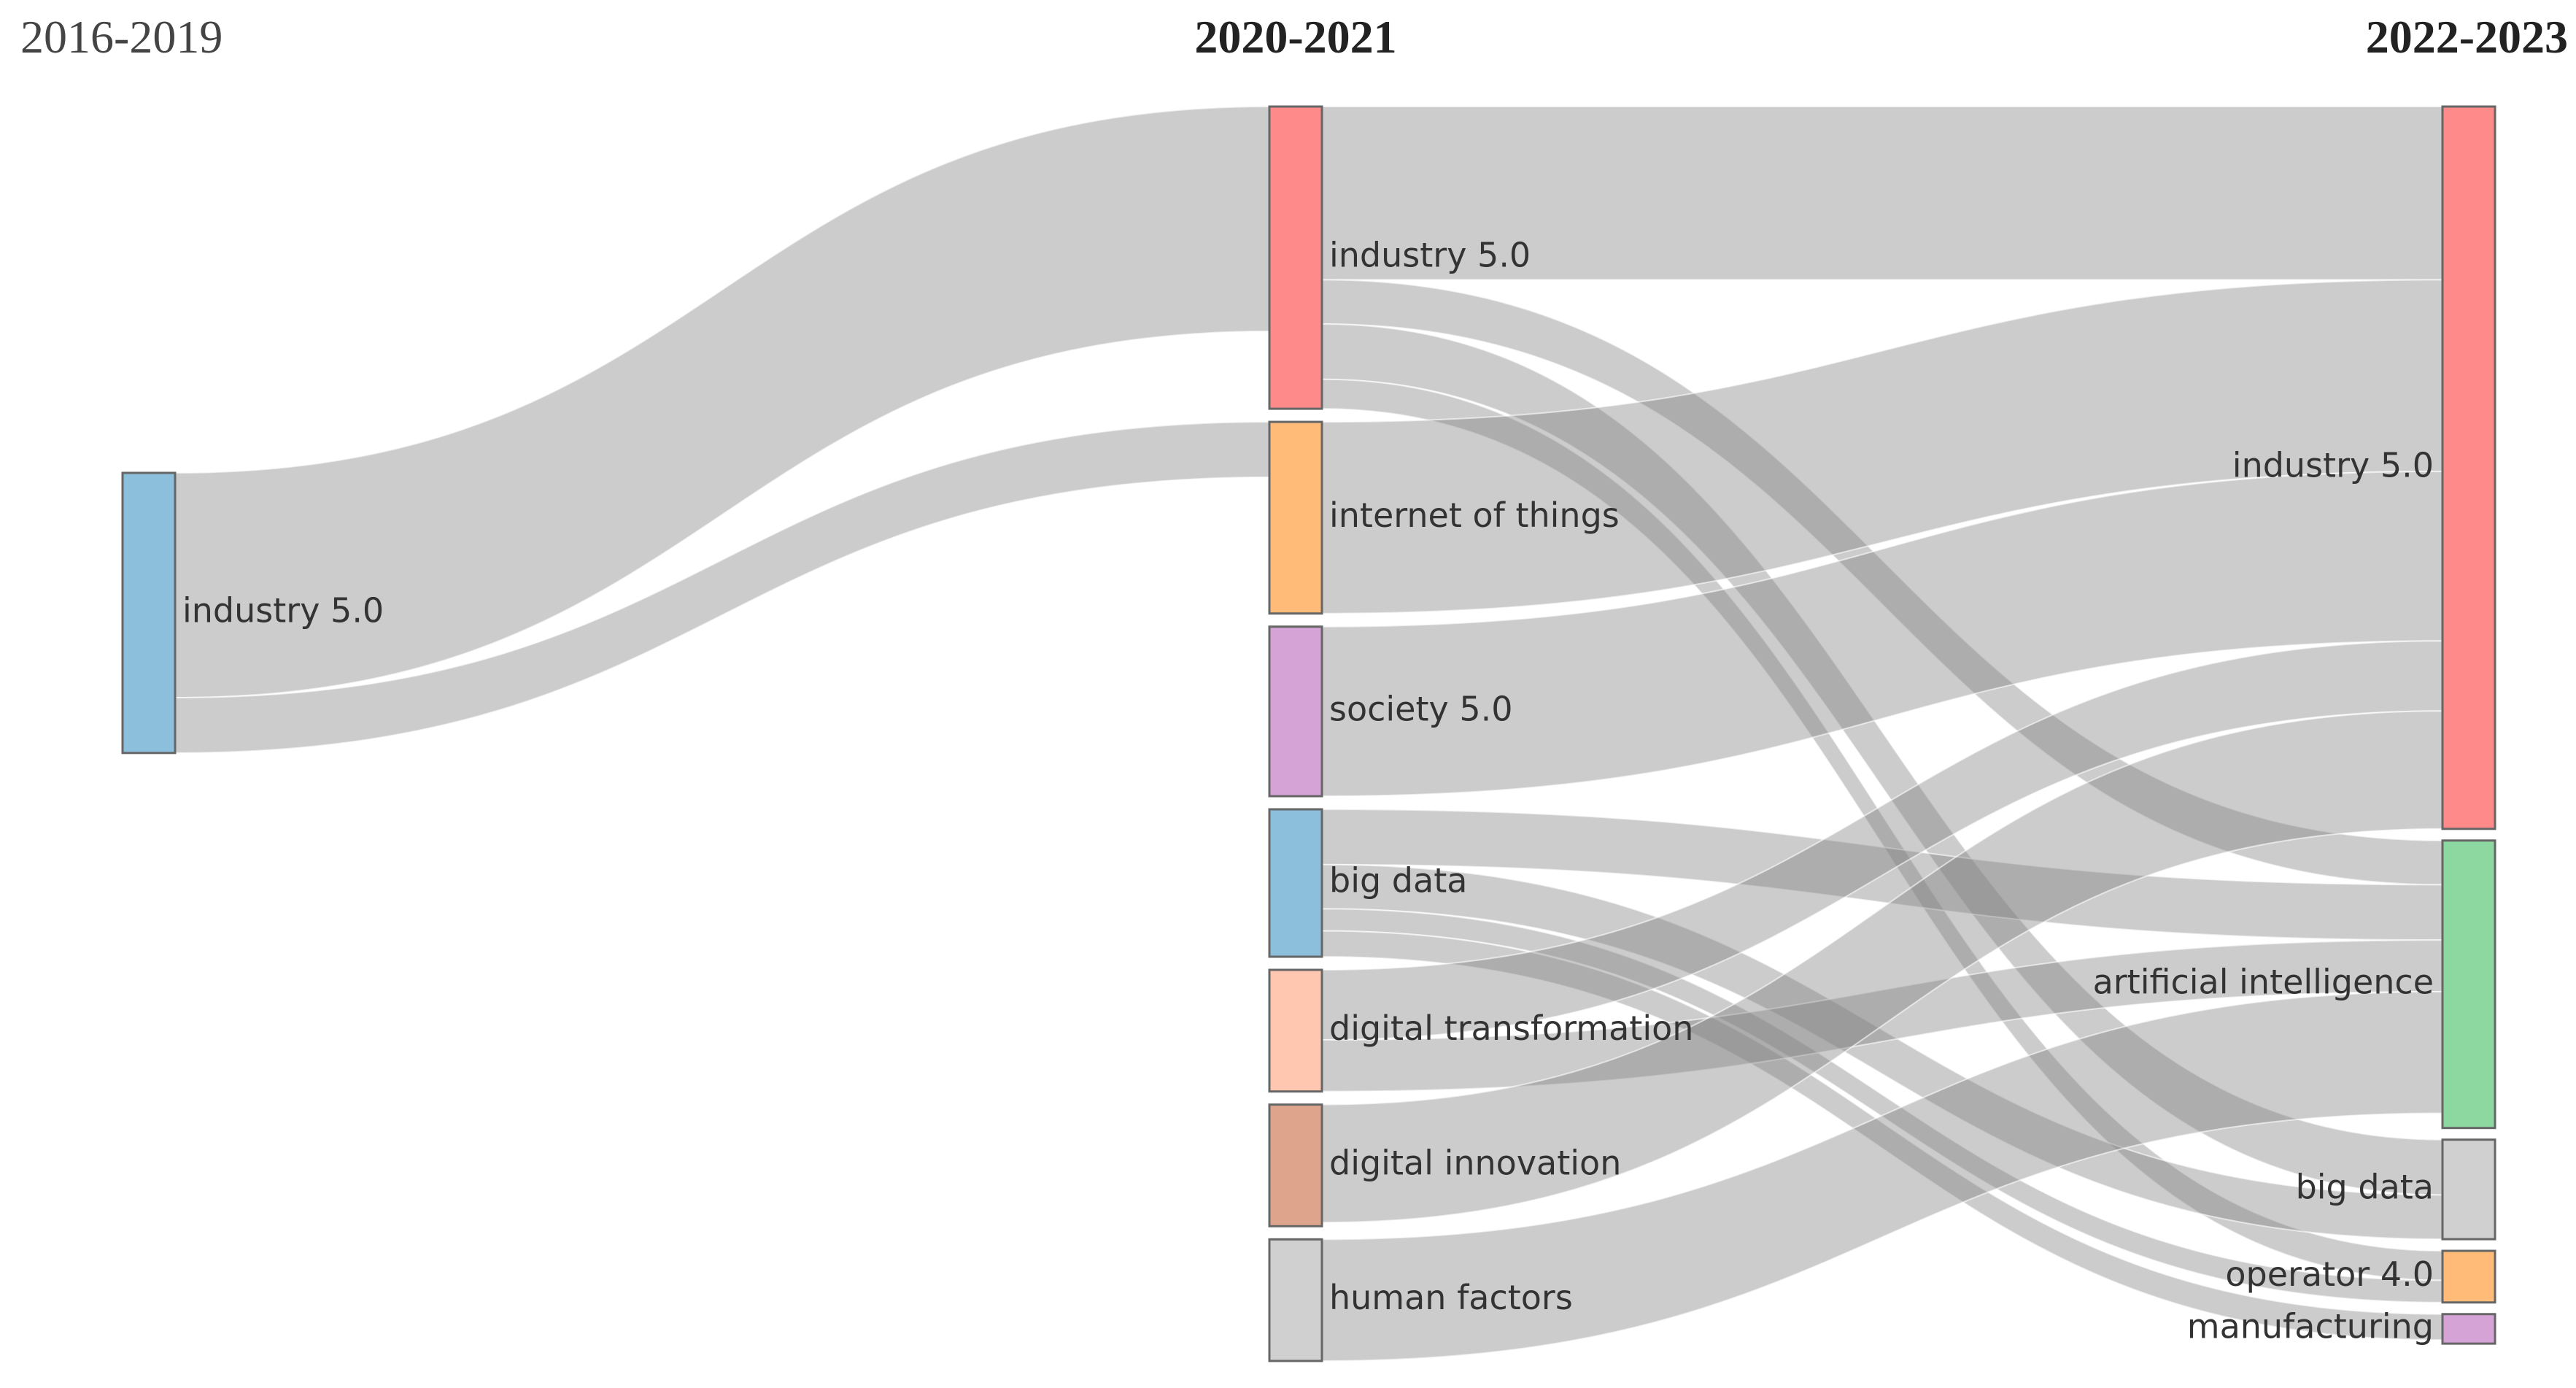 The width and height of the screenshot is (2576, 1388). What do you see at coordinates (2310, 1326) in the screenshot?
I see `node-label-c_mf: manufacturing` at bounding box center [2310, 1326].